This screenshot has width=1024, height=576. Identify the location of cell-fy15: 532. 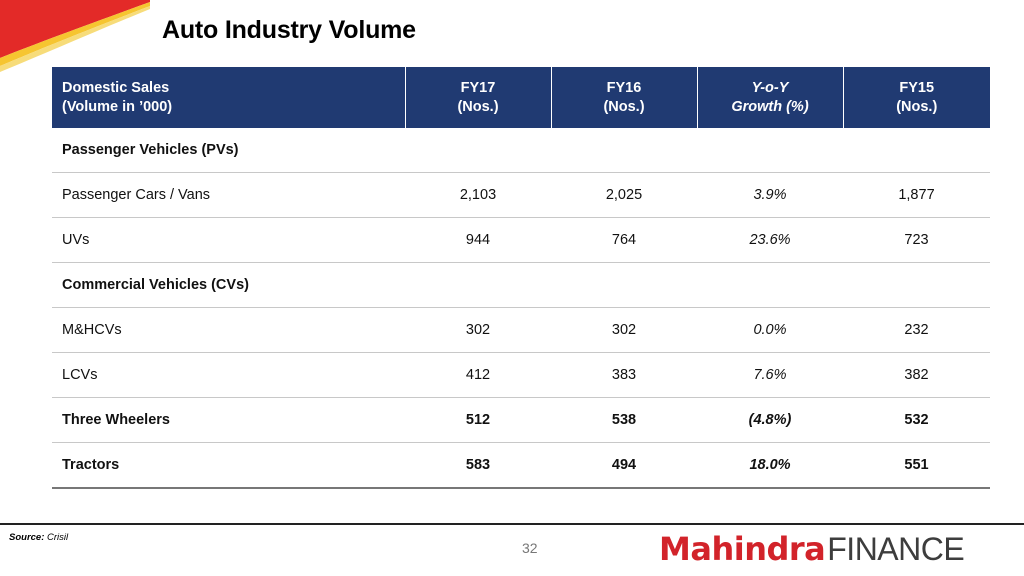
(916, 420).